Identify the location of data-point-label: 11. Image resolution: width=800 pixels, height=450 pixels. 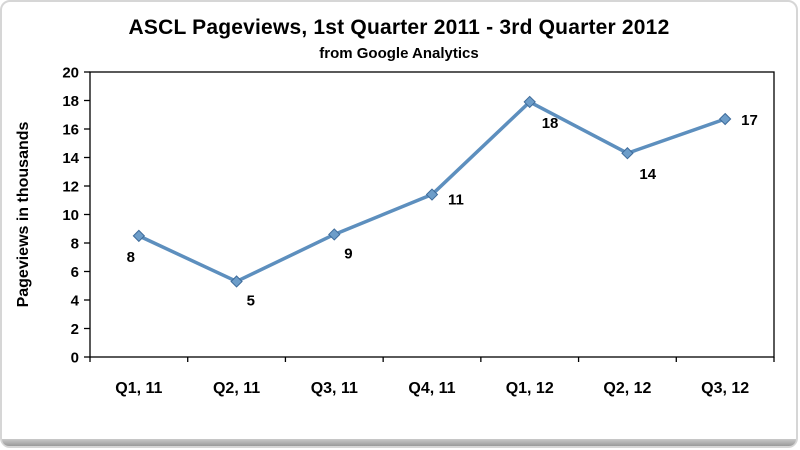
(456, 200).